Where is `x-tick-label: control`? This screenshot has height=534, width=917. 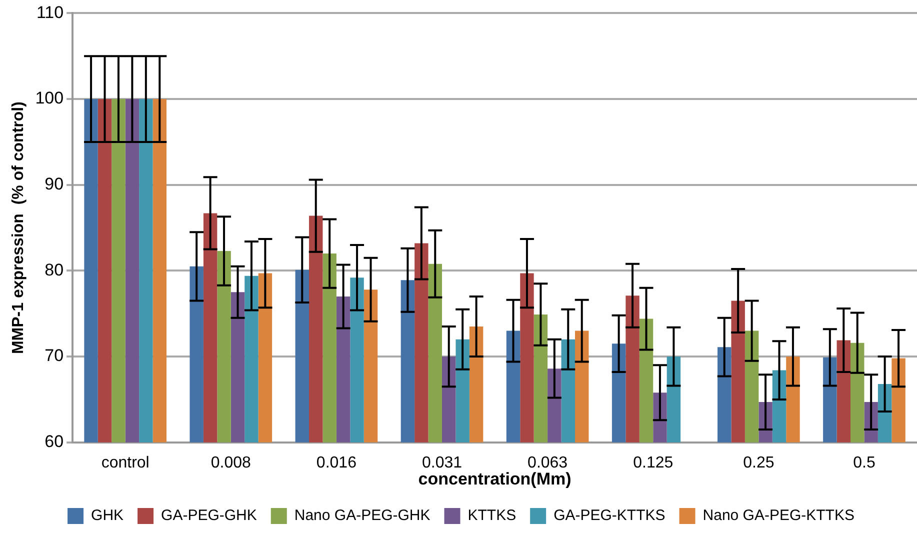 x-tick-label: control is located at coordinates (125, 463).